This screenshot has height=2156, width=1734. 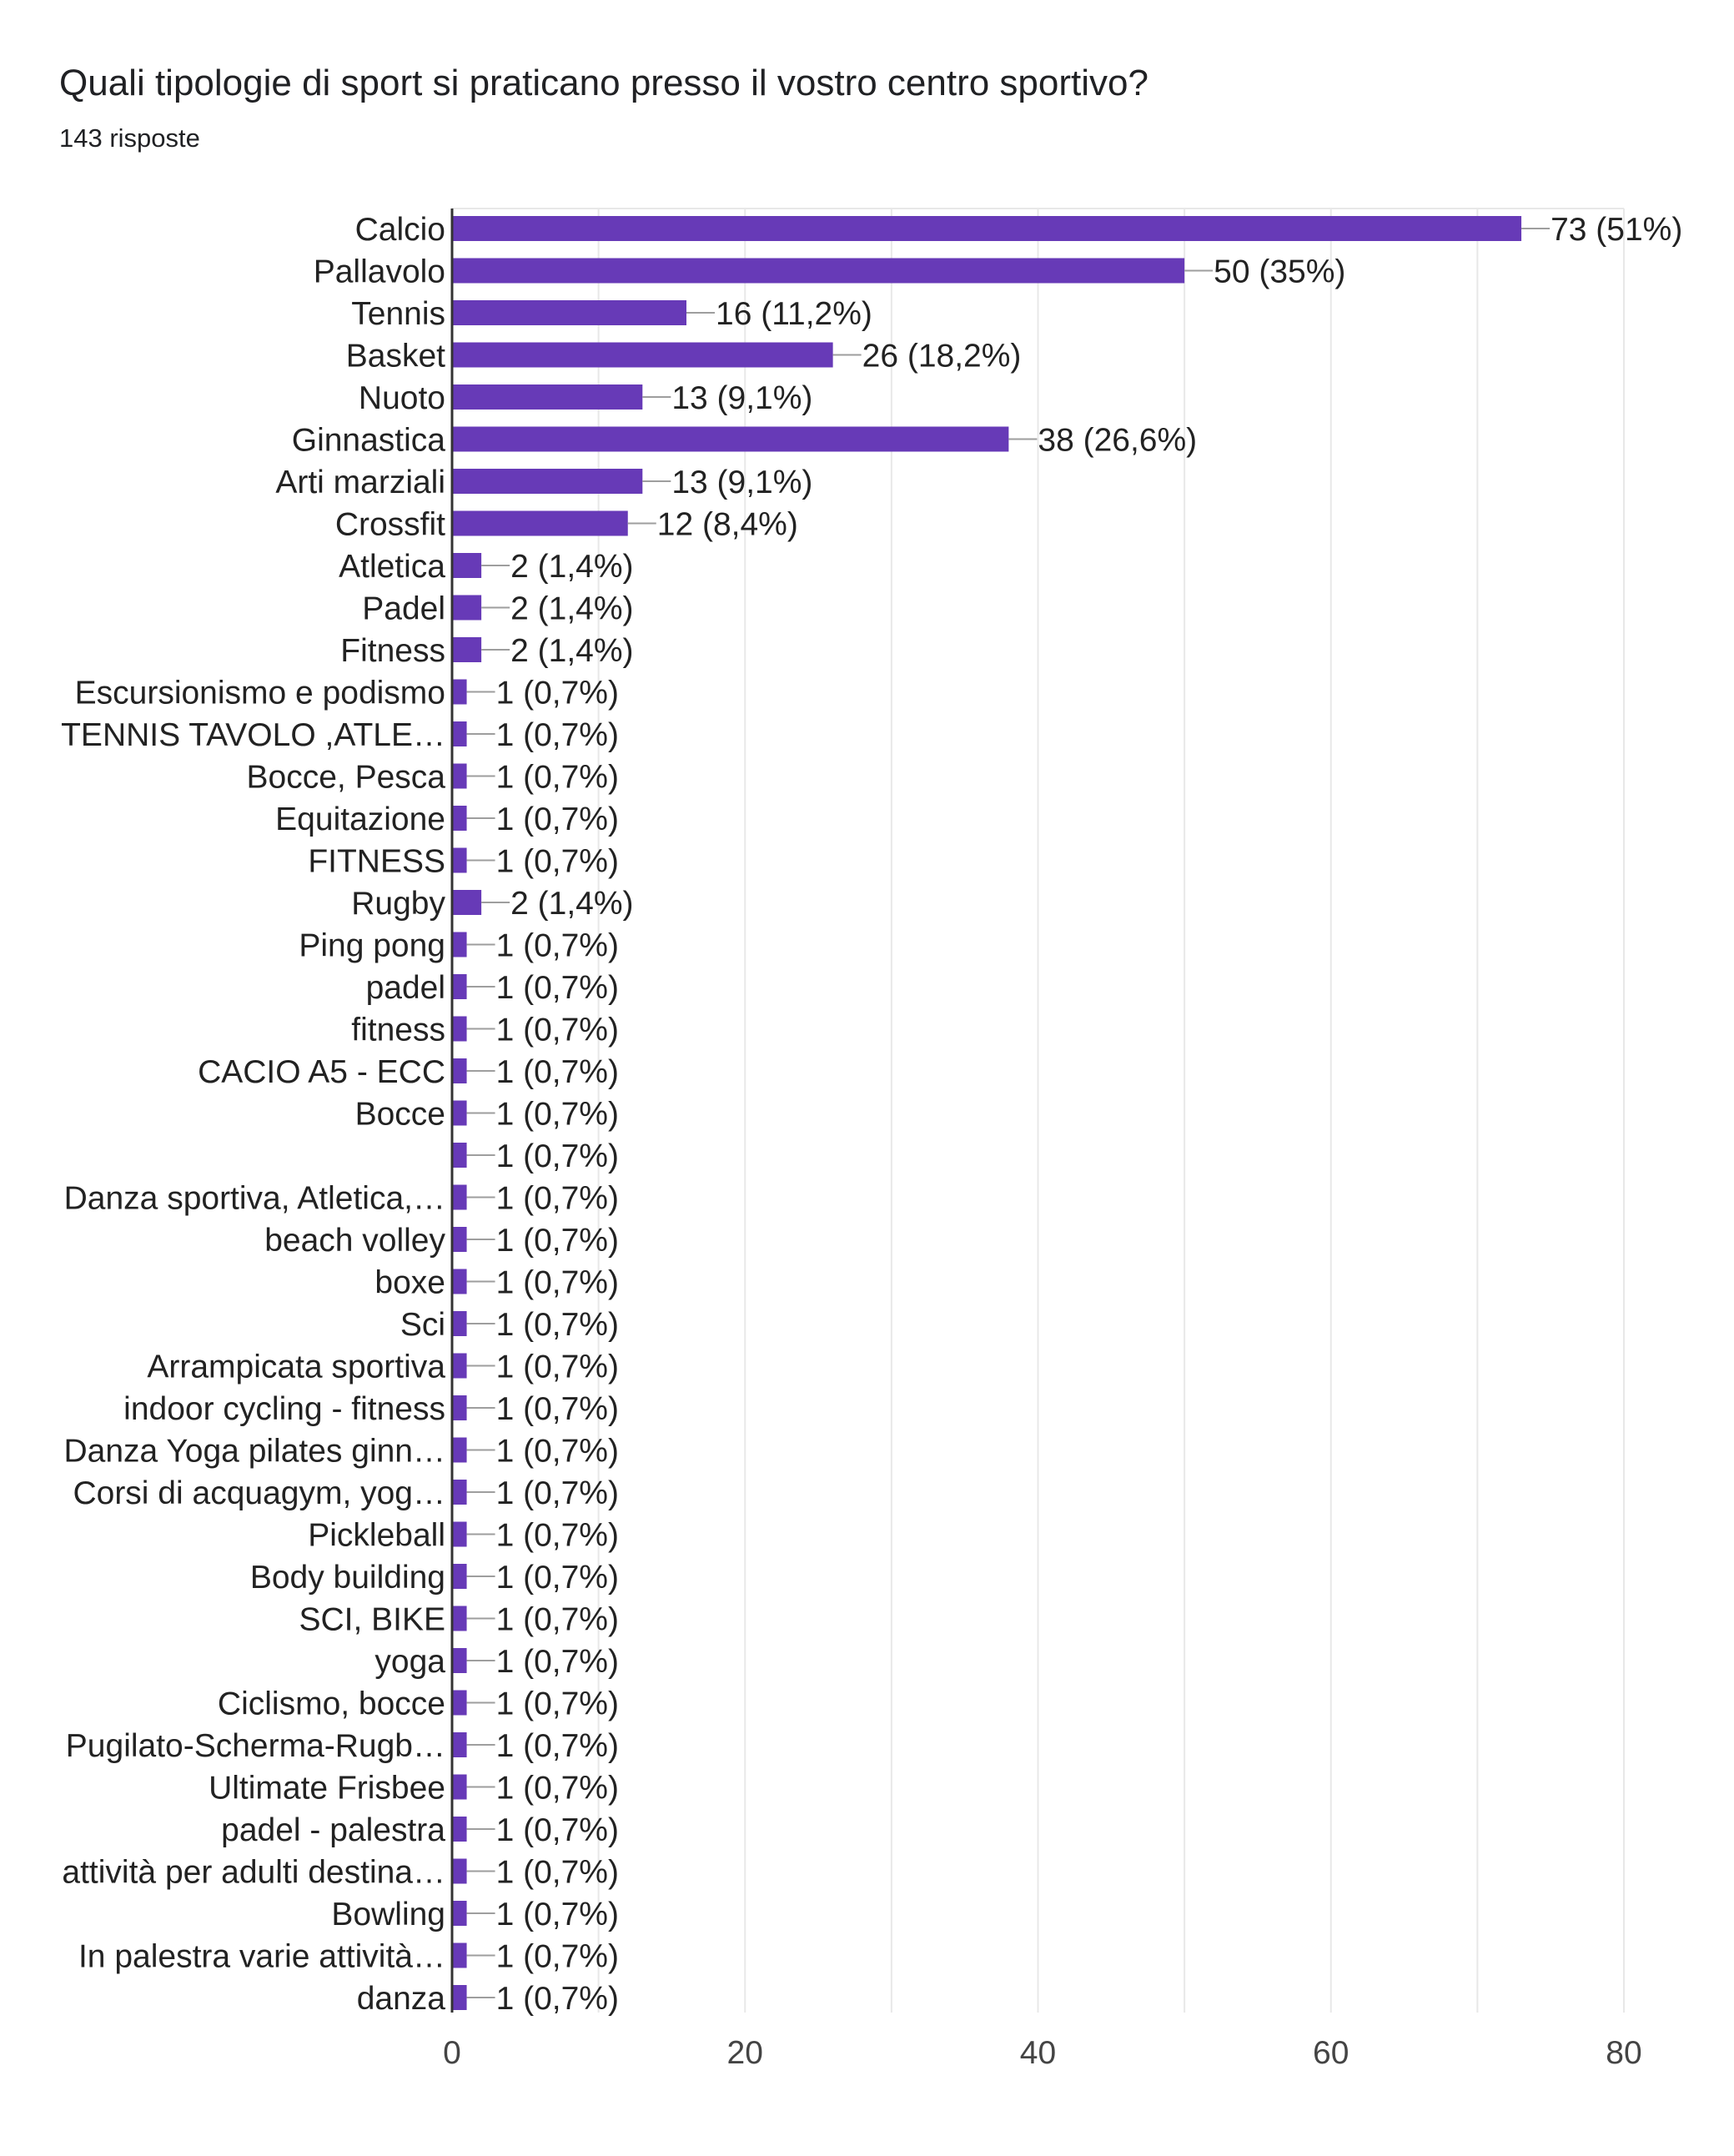 What do you see at coordinates (409, 1662) in the screenshot?
I see `category-label: yoga` at bounding box center [409, 1662].